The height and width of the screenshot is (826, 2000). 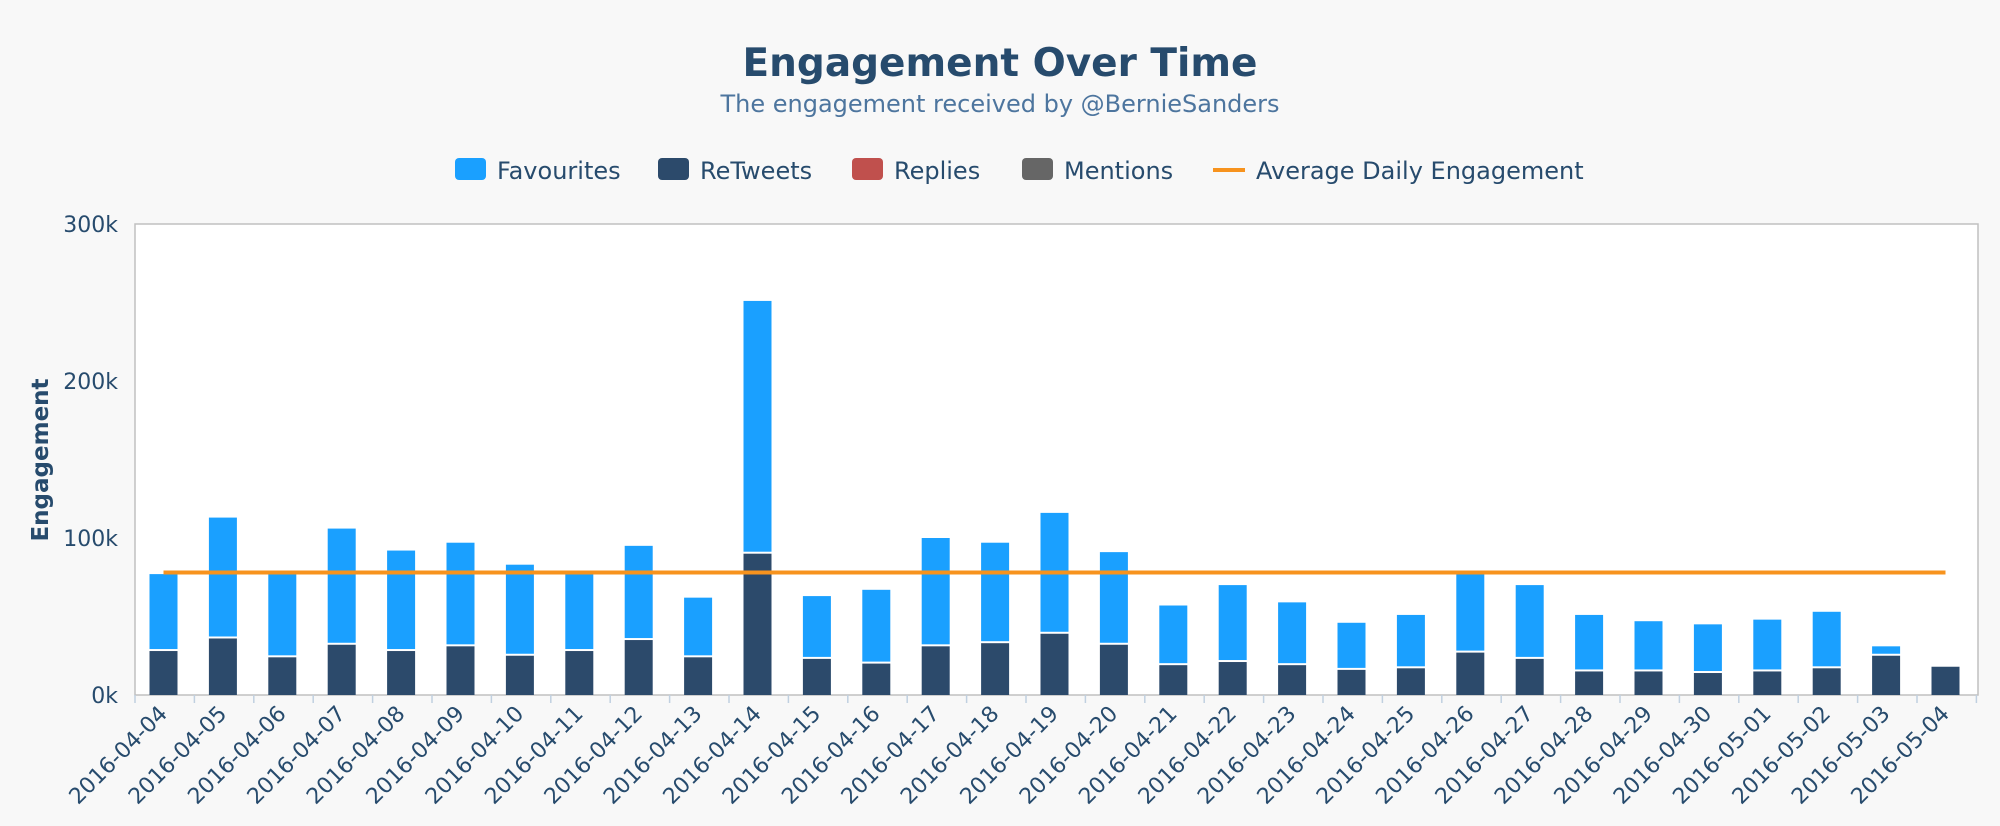 What do you see at coordinates (41, 459) in the screenshot?
I see `y-axis-label: Engagement` at bounding box center [41, 459].